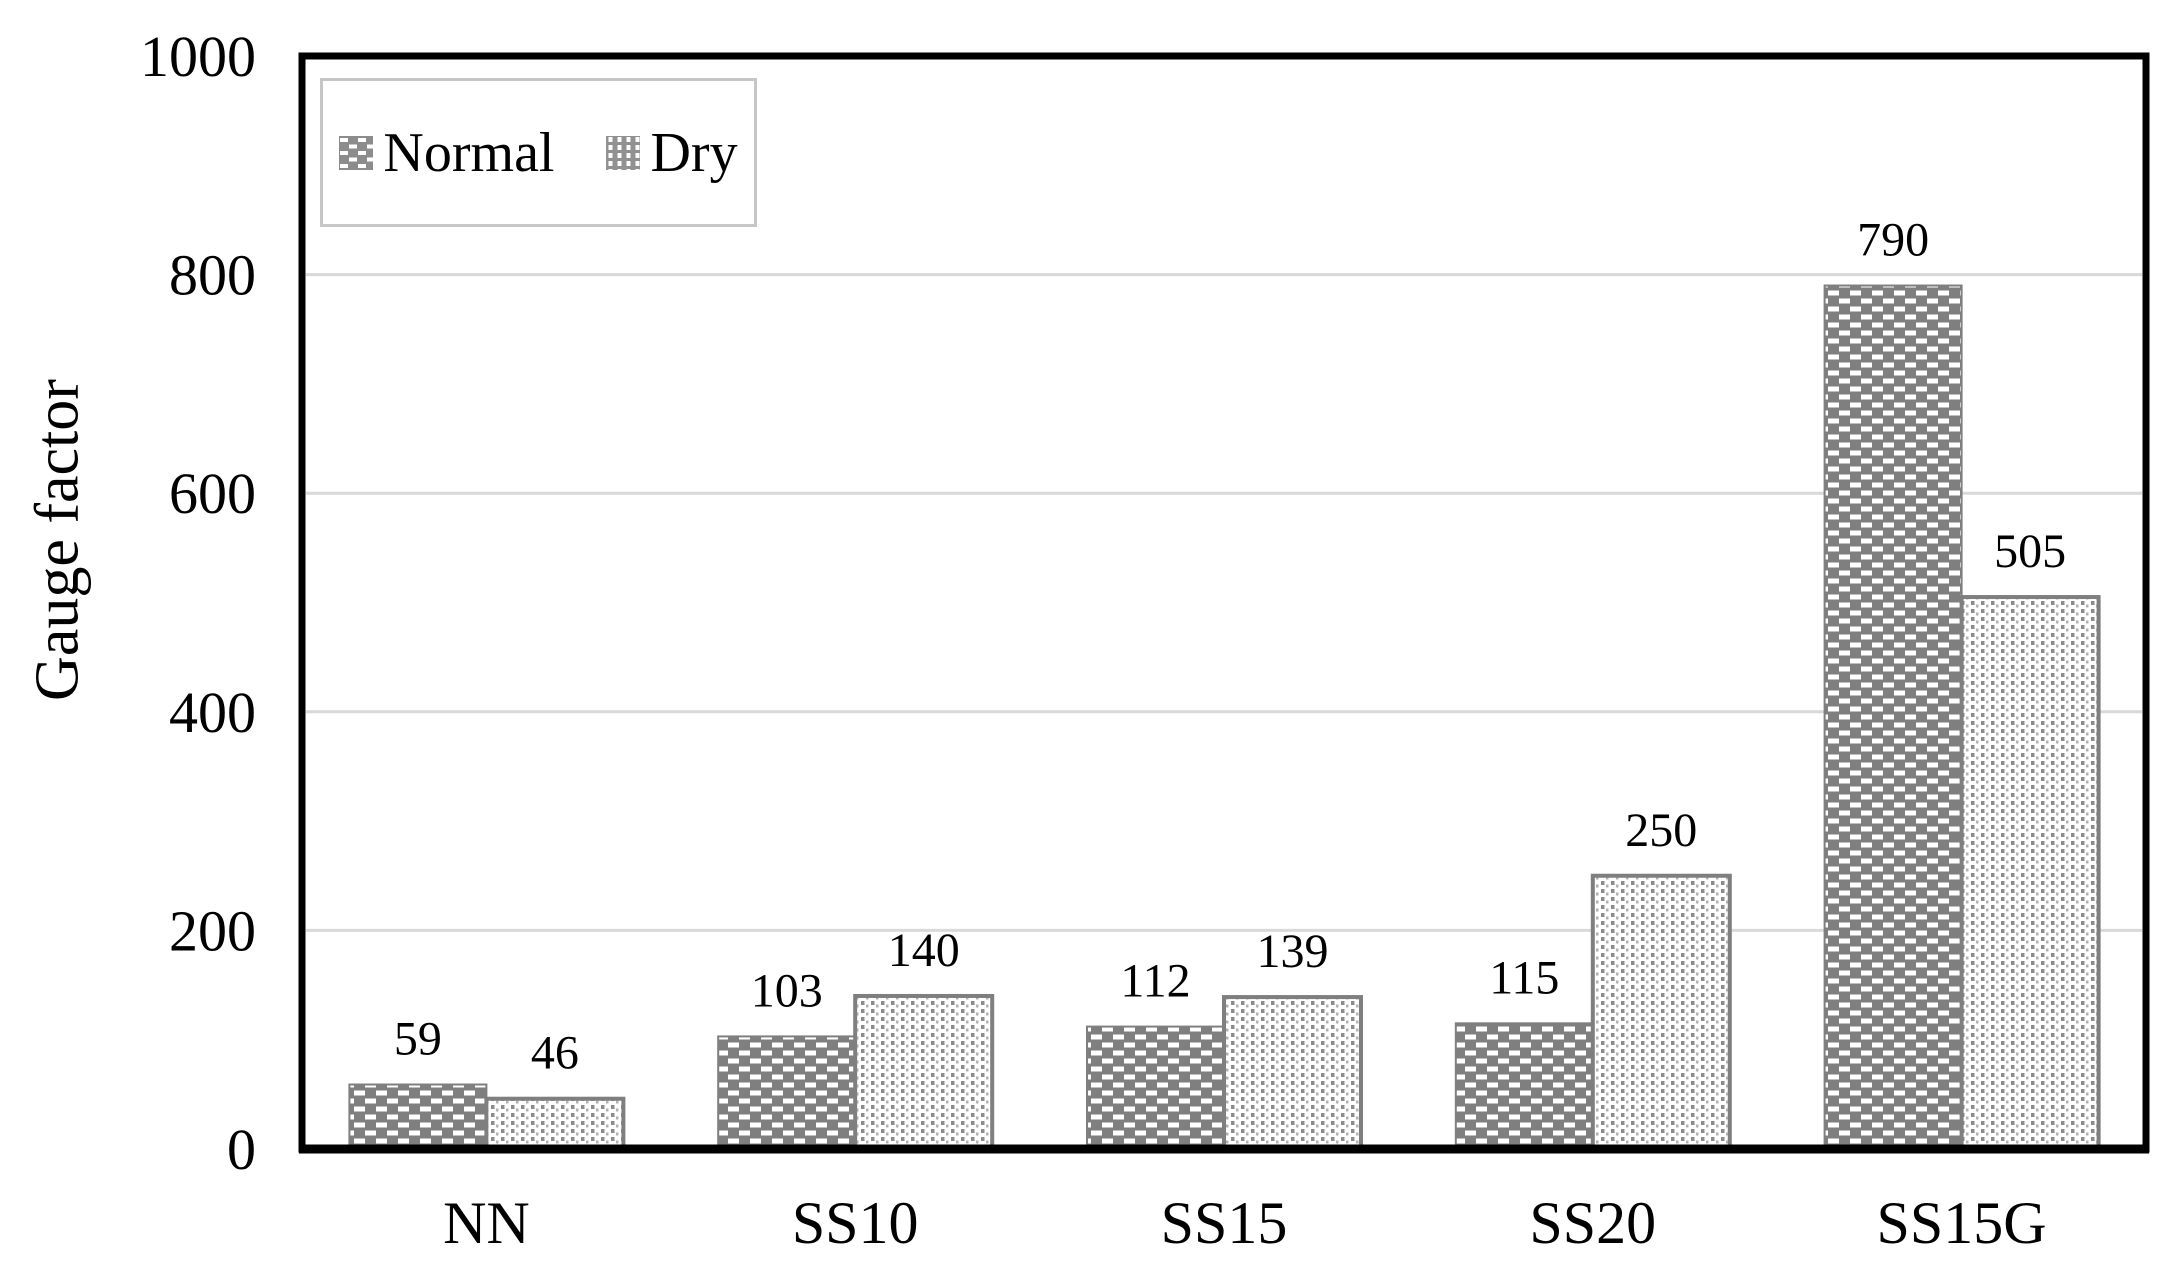 Image resolution: width=2173 pixels, height=1273 pixels. I want to click on value-label-dry-SS10: 140, so click(924, 950).